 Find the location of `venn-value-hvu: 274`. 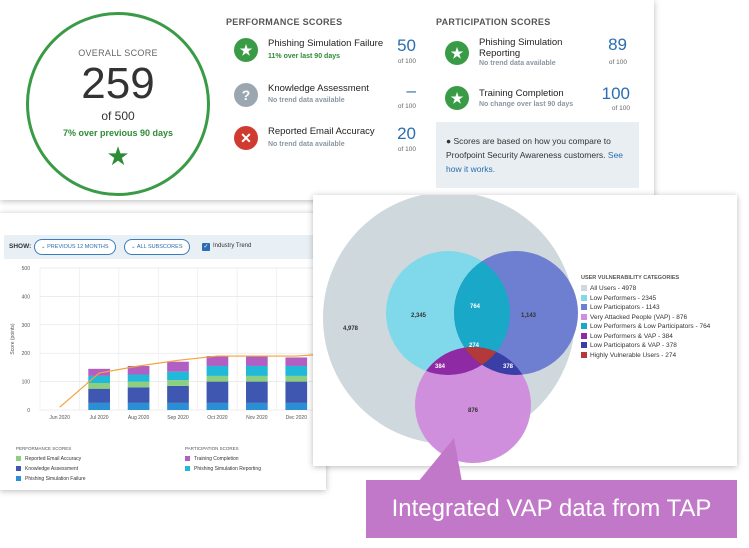

venn-value-hvu: 274 is located at coordinates (474, 346).